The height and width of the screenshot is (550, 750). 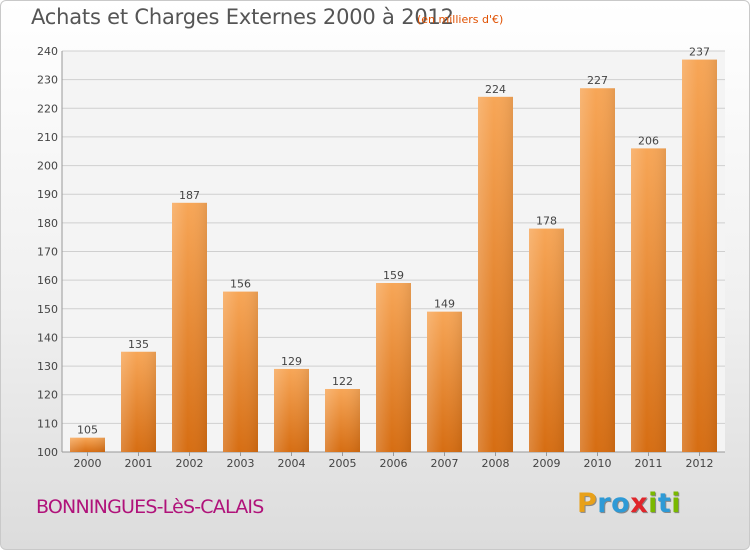 What do you see at coordinates (444, 304) in the screenshot?
I see `data-label: 149` at bounding box center [444, 304].